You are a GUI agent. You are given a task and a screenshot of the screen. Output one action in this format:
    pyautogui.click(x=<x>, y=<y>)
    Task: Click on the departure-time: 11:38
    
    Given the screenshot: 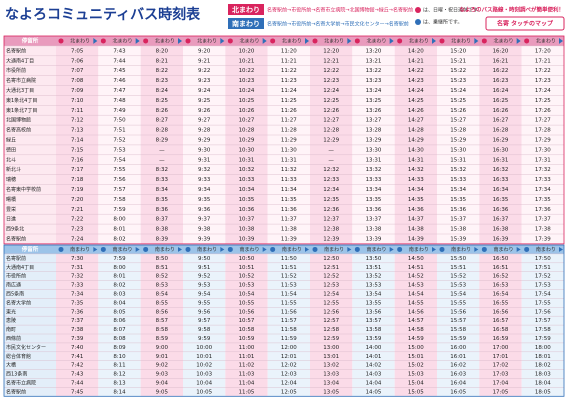 What is the action you would take?
    pyautogui.click(x=289, y=230)
    